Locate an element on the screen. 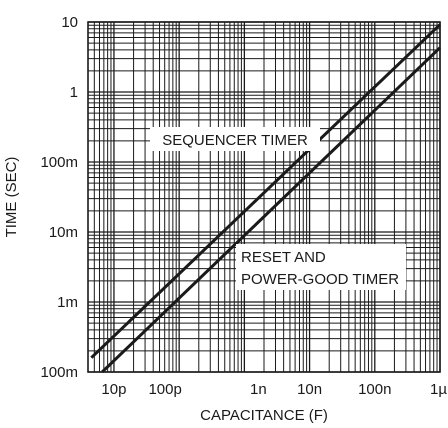  annotation-text: SEQUENCER TIMER is located at coordinates (235, 140).